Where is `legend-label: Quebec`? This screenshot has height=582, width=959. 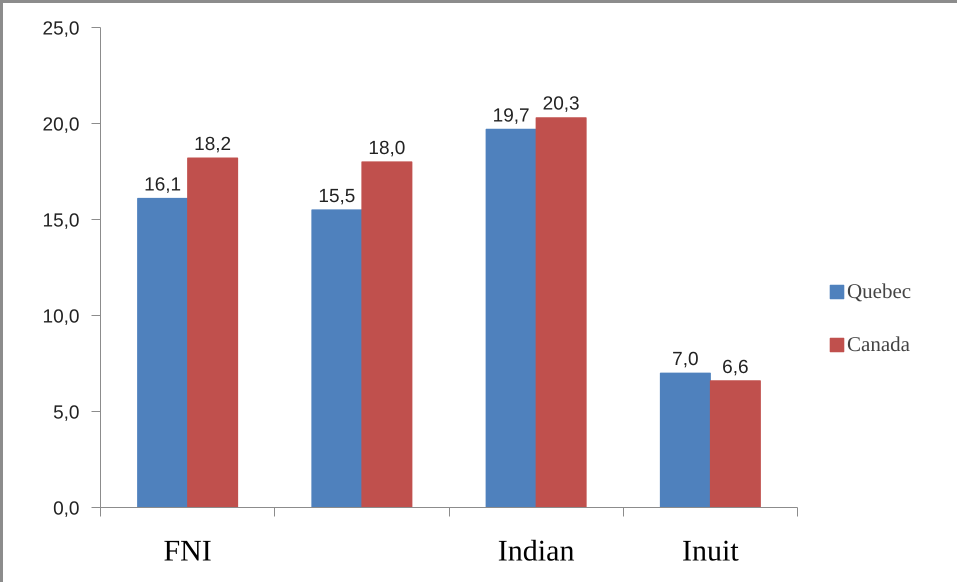
legend-label: Quebec is located at coordinates (879, 291).